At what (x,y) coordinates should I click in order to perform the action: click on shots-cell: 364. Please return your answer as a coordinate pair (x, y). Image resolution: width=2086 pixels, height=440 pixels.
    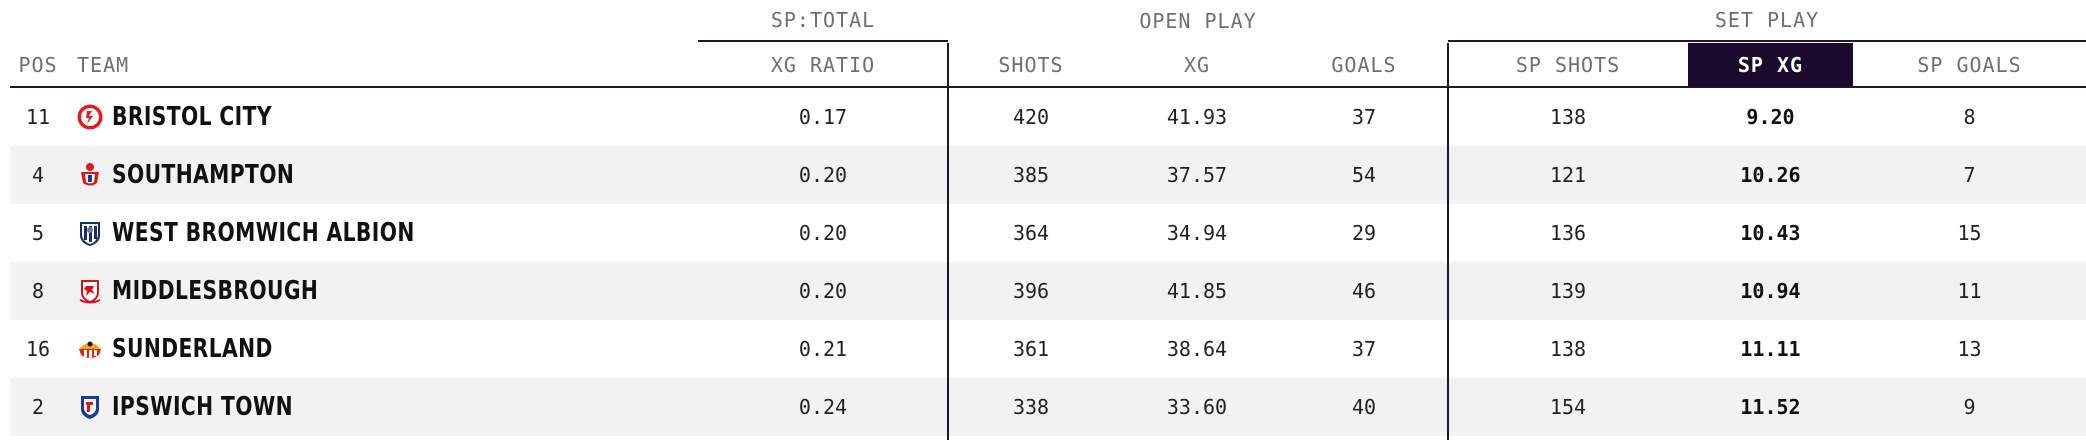
    Looking at the image, I should click on (1031, 233).